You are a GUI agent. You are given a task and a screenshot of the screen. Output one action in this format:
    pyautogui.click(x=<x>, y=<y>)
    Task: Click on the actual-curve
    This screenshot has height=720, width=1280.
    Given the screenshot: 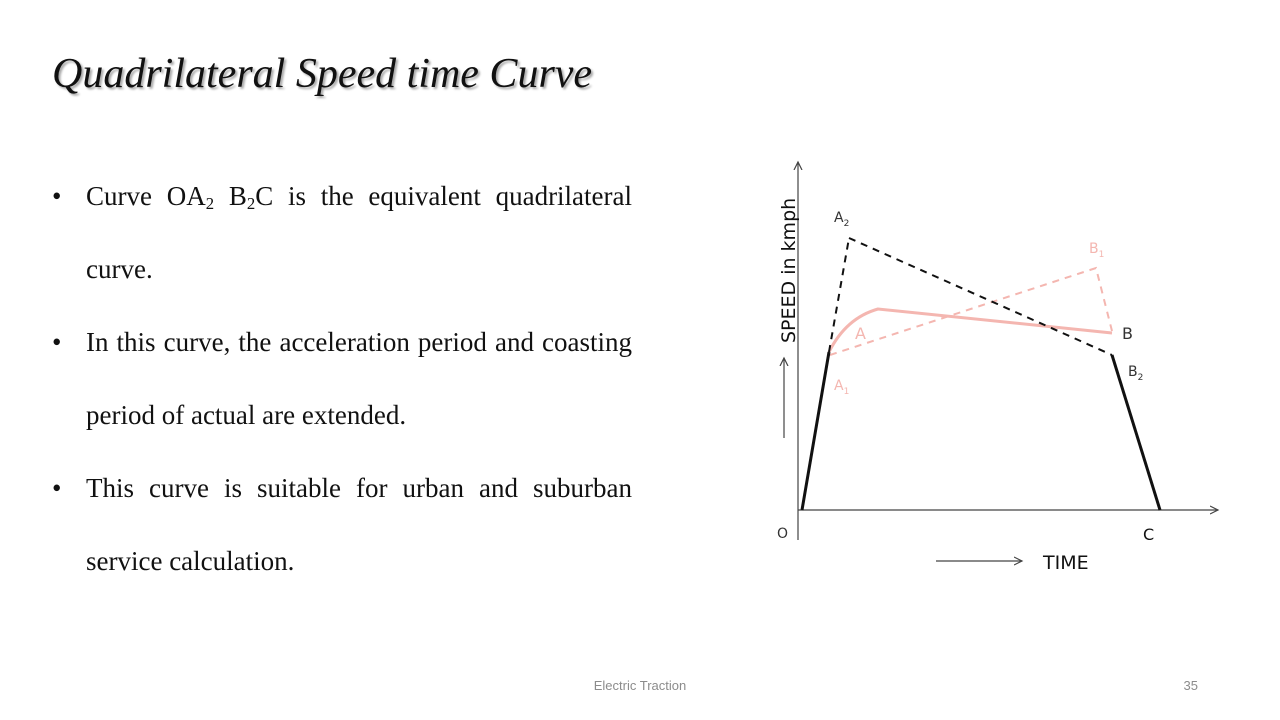 What is the action you would take?
    pyautogui.click(x=970, y=330)
    